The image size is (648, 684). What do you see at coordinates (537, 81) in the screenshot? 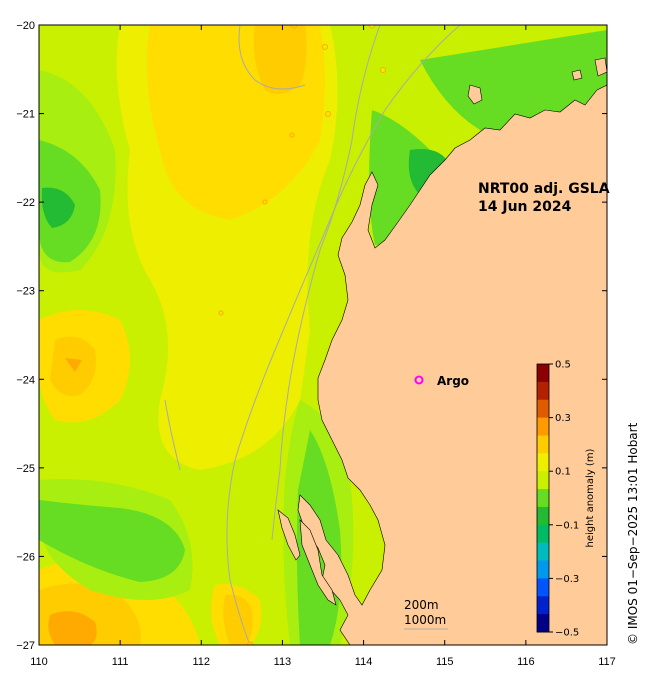
I see `coastal-islands` at bounding box center [537, 81].